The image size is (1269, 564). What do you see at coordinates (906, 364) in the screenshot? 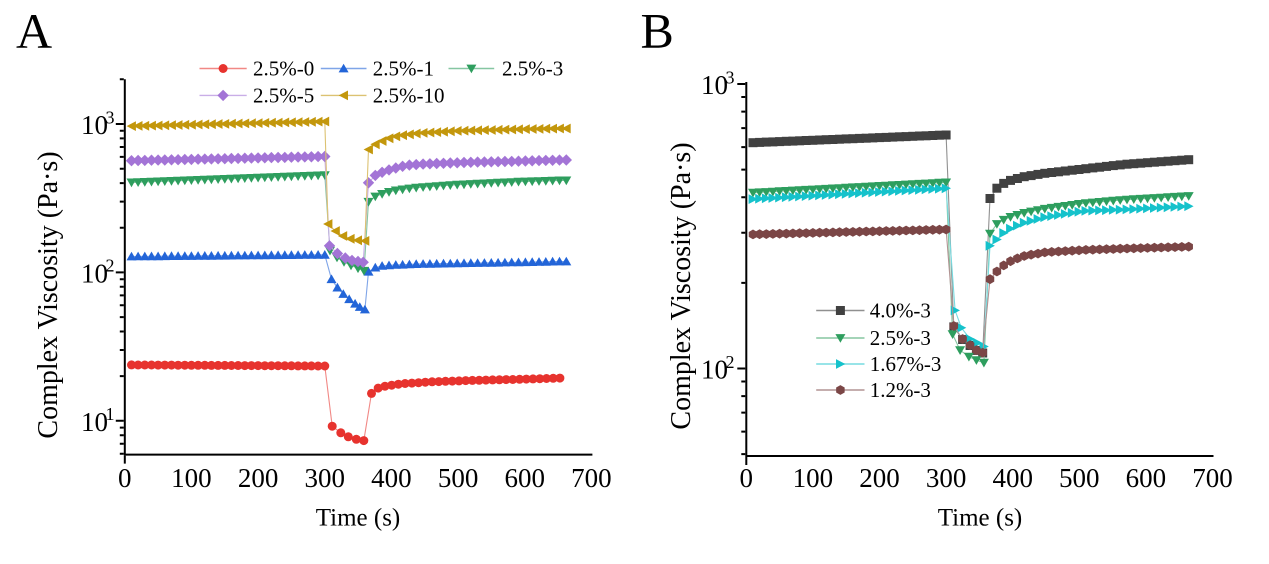
I see `svg-text: 1.67%-3` at bounding box center [906, 364].